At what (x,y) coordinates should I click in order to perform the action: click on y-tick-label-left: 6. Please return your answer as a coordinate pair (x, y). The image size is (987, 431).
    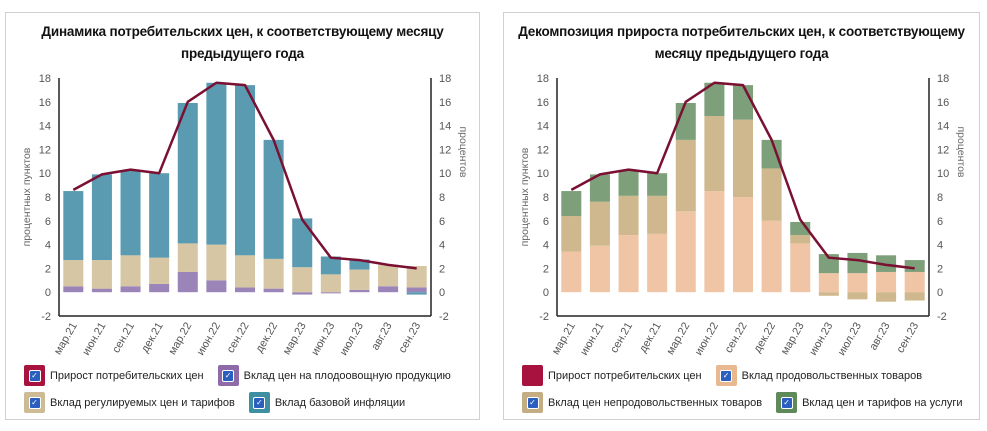
    Looking at the image, I should click on (48, 222).